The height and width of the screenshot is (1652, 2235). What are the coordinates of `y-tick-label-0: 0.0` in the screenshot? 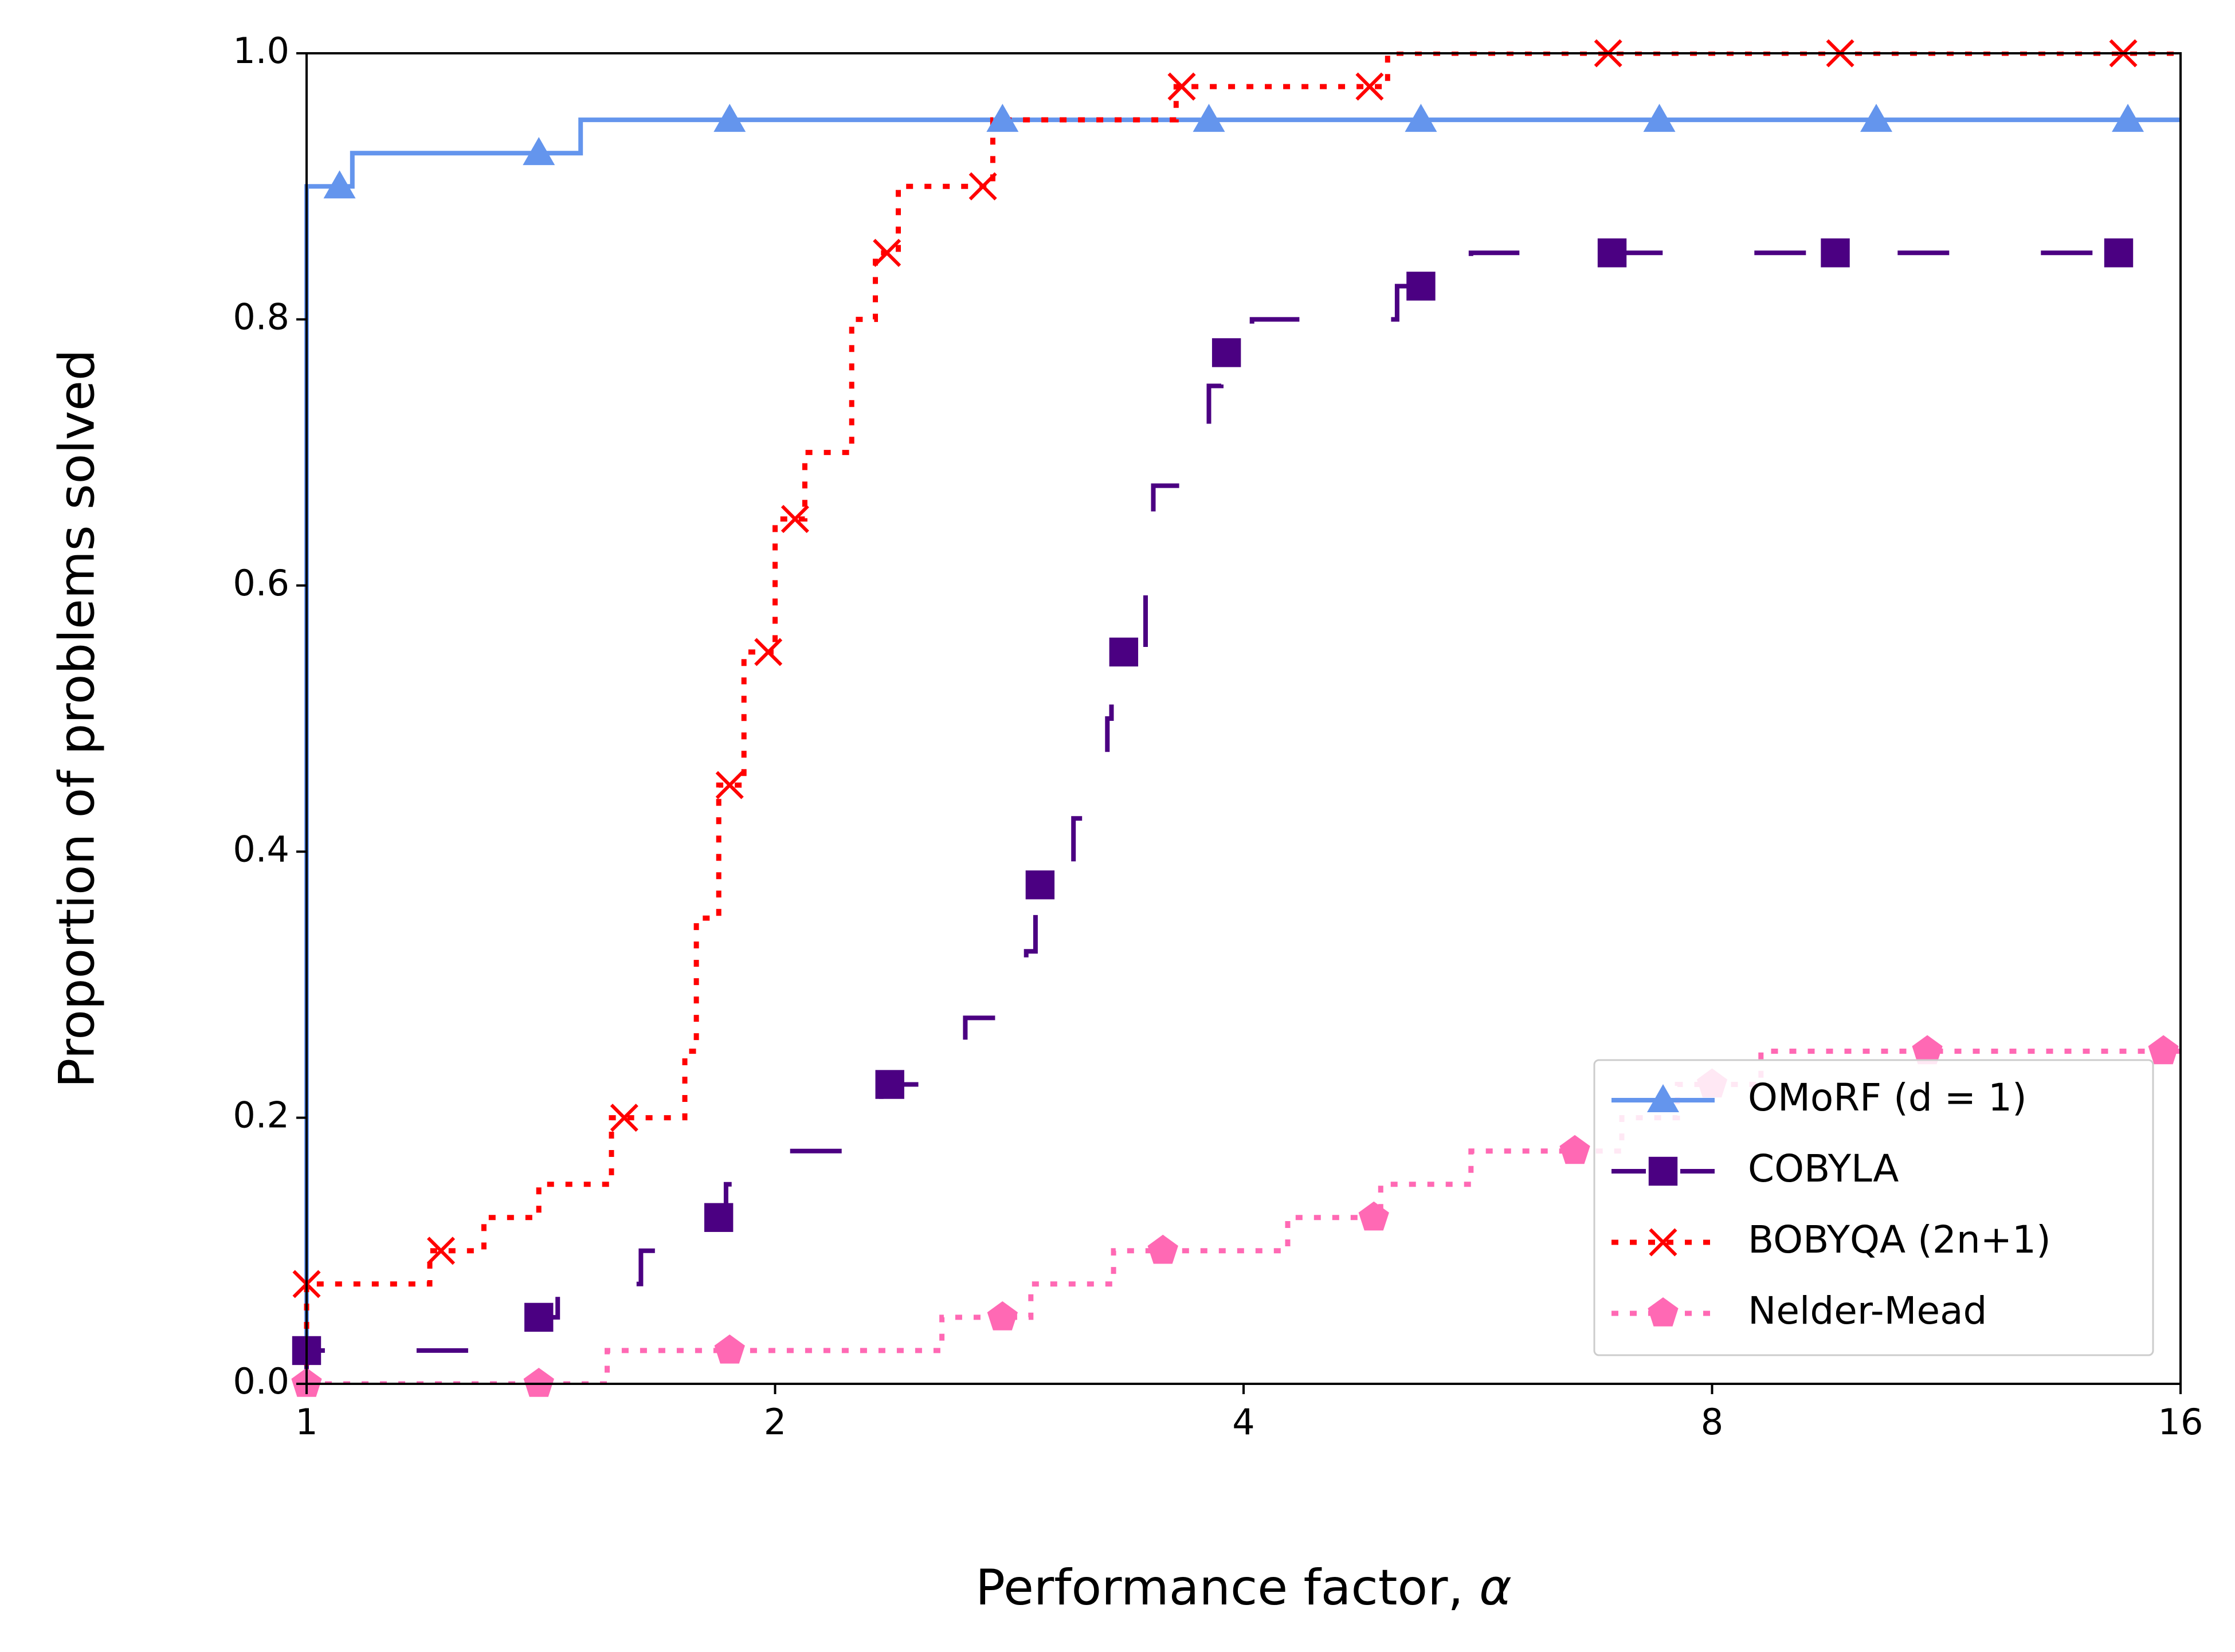 It's located at (261, 1381).